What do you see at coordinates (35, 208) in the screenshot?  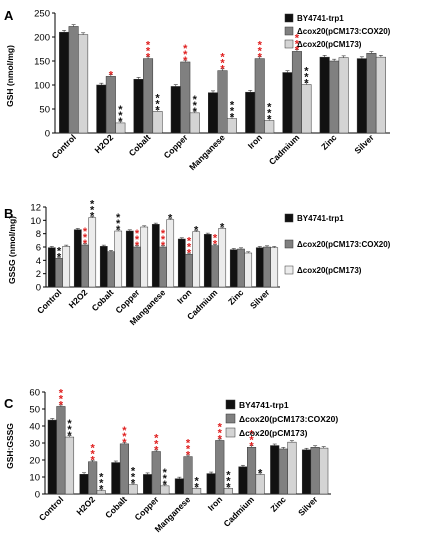 I see `y-tick-label: 12` at bounding box center [35, 208].